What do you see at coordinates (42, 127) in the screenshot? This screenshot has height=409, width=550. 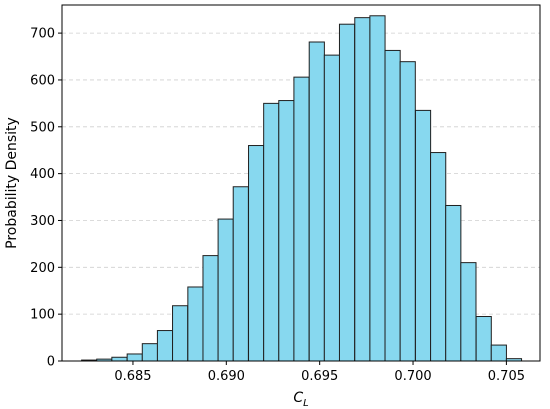 I see `y-tick-label-5: 500` at bounding box center [42, 127].